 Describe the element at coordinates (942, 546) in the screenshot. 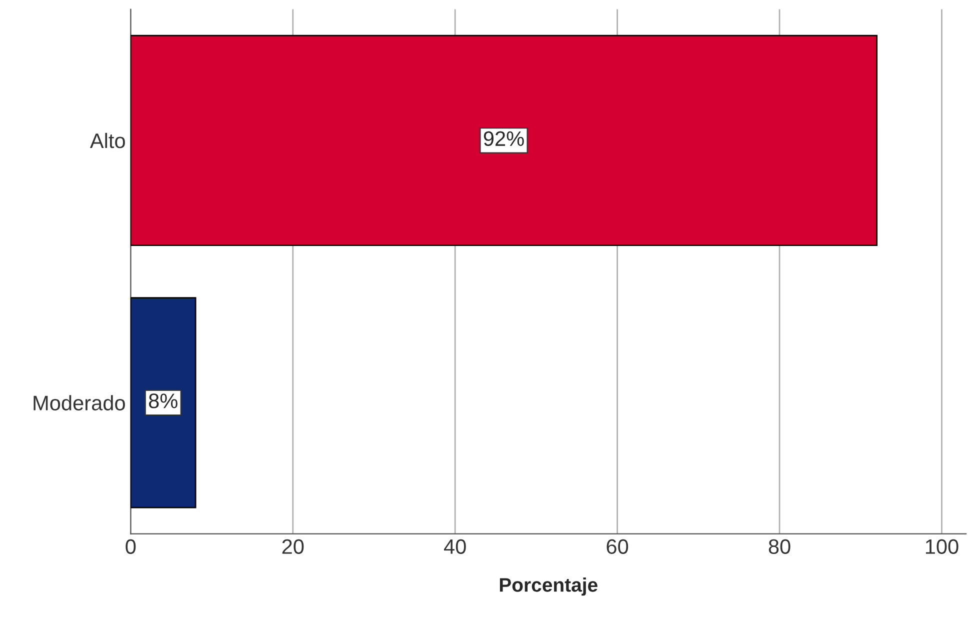

I see `x-tick-label: 100` at that location.